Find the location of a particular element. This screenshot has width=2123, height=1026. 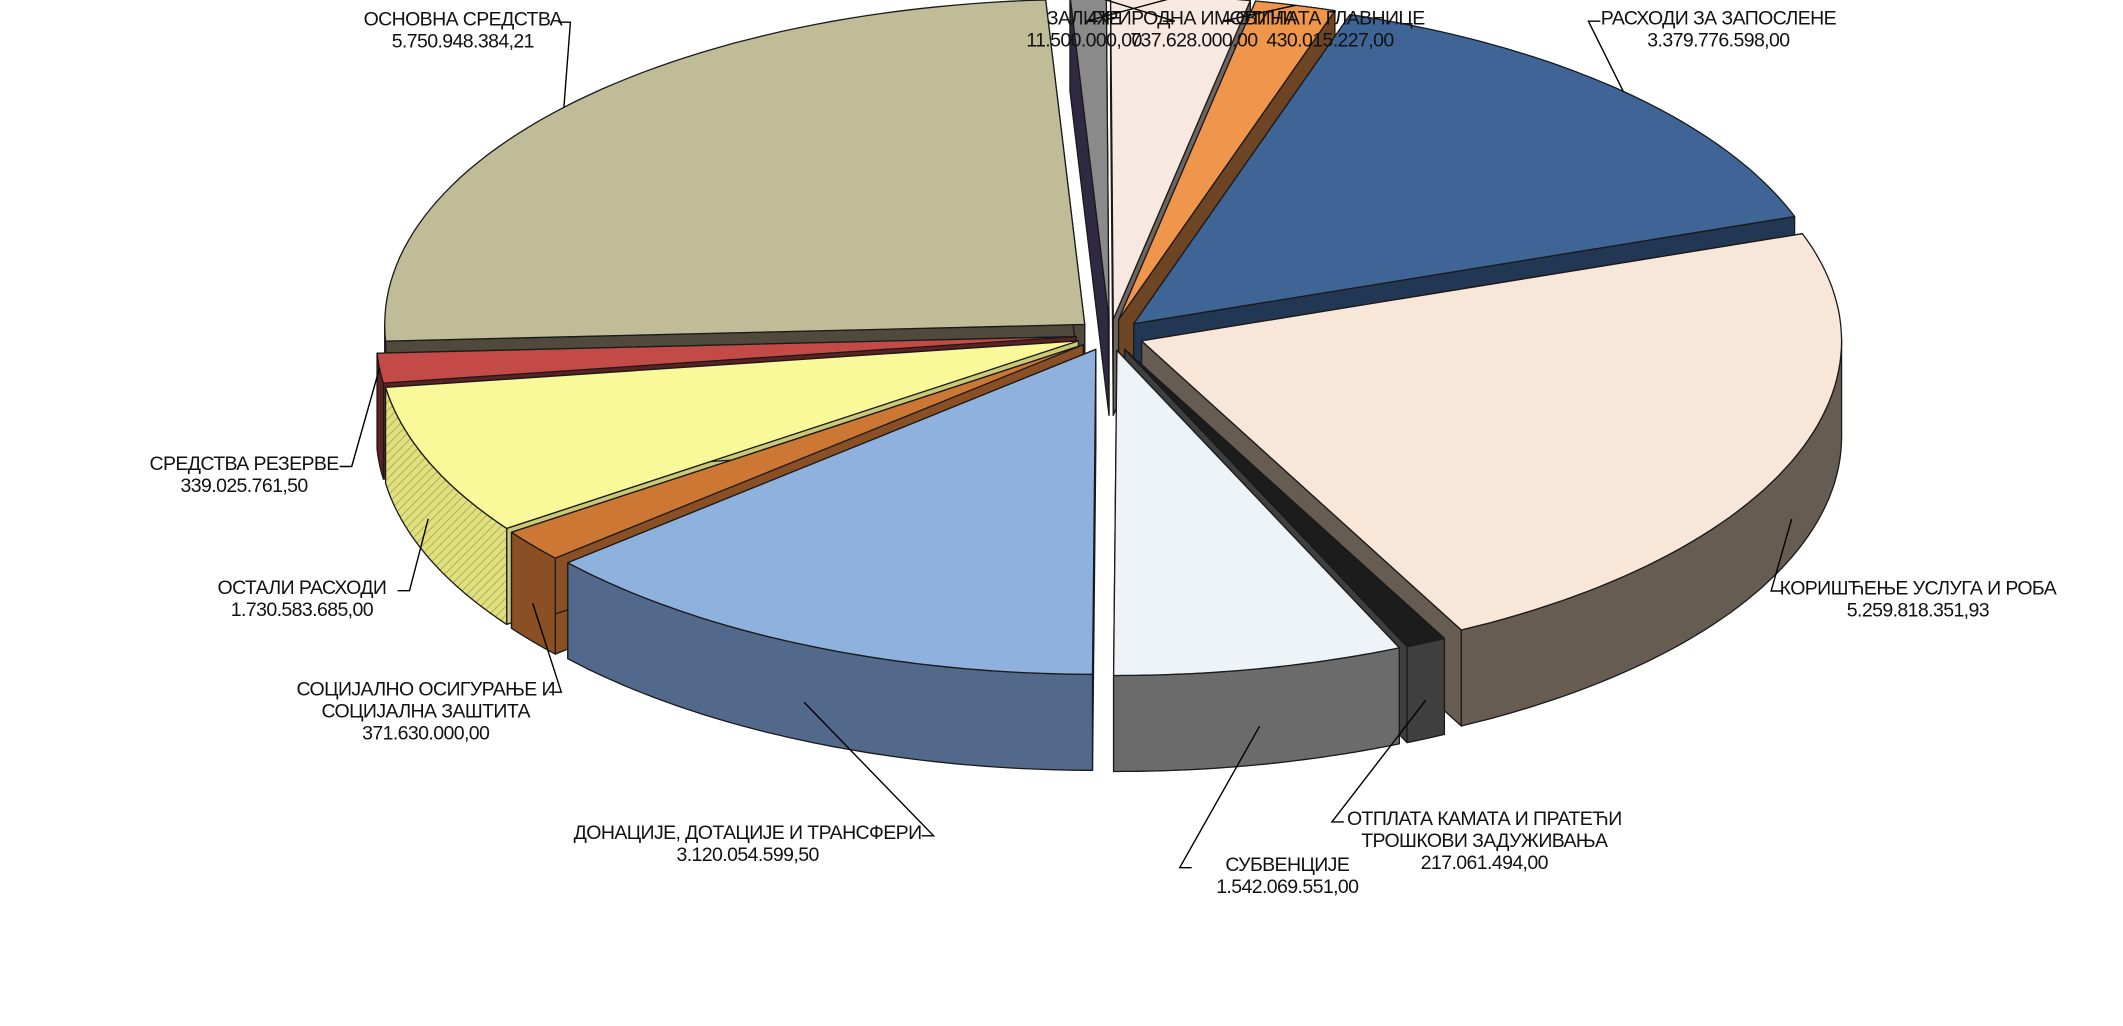

slice-value-label: 371.630.000,00 is located at coordinates (426, 734).